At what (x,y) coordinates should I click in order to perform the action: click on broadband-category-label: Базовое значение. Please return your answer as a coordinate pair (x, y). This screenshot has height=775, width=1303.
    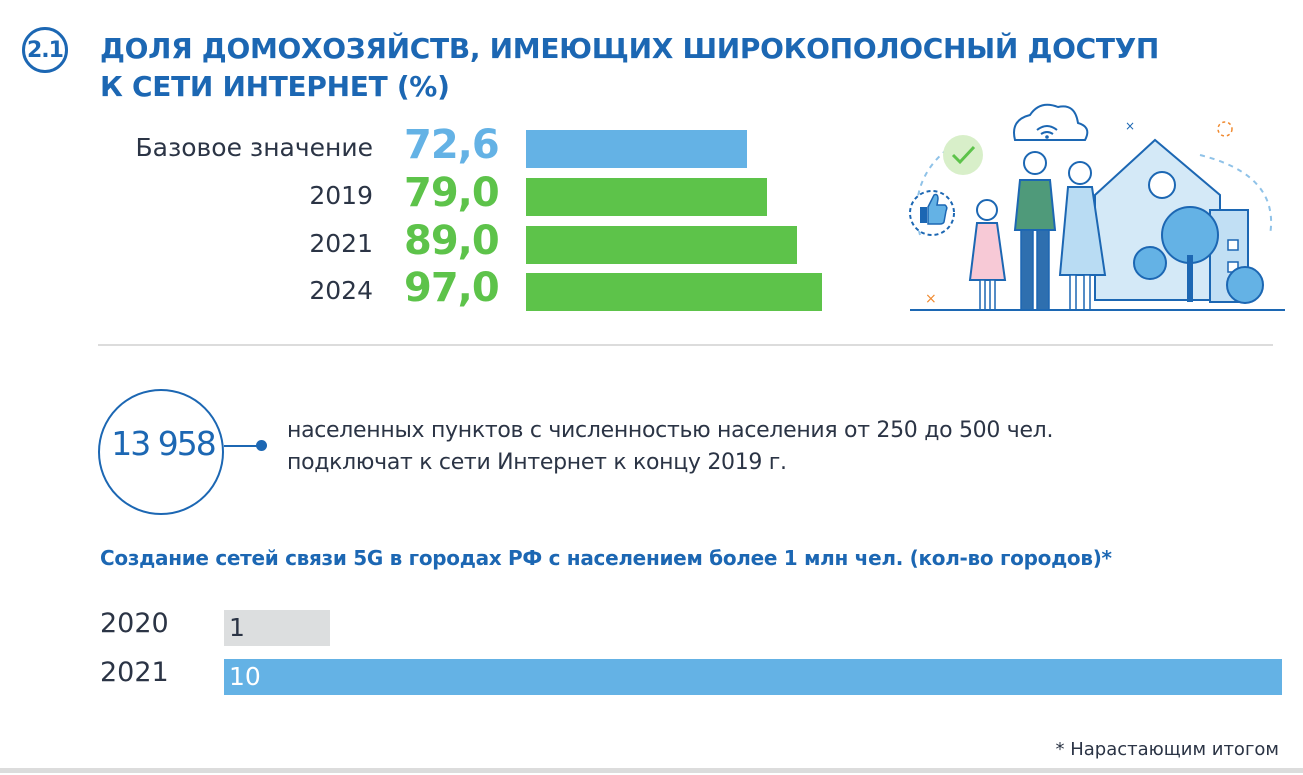
    Looking at the image, I should click on (254, 147).